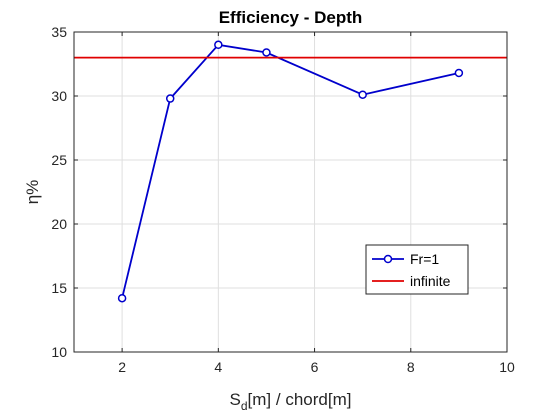 The height and width of the screenshot is (420, 560). What do you see at coordinates (59, 32) in the screenshot?
I see `y-tick-label-5: 35` at bounding box center [59, 32].